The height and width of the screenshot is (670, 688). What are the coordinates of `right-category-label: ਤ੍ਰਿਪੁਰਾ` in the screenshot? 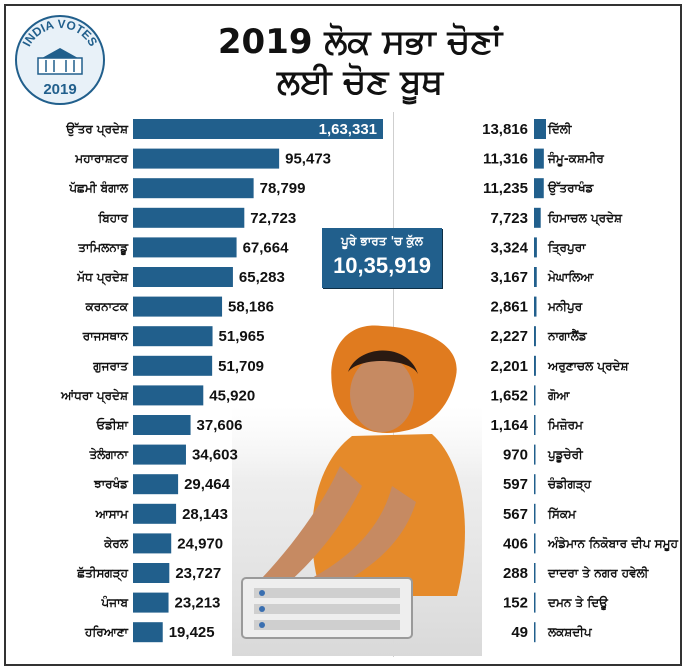 It's located at (566, 247).